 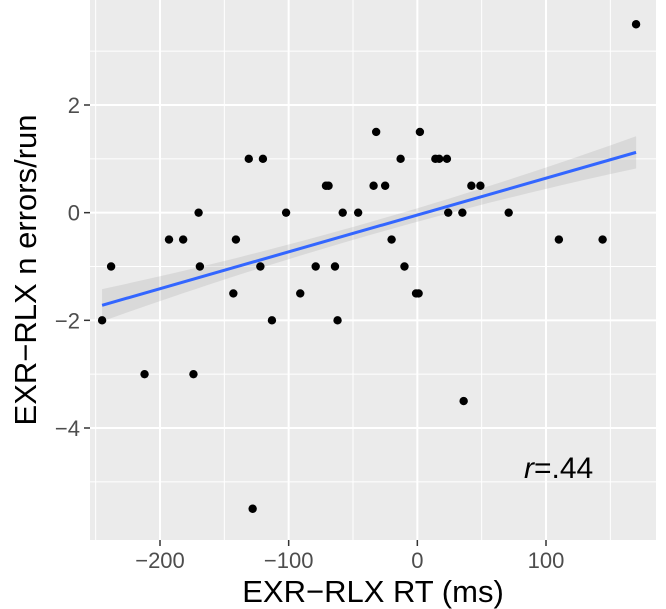 I want to click on x-axis-ticks: −200 −100 0 100, so click(x=349, y=556).